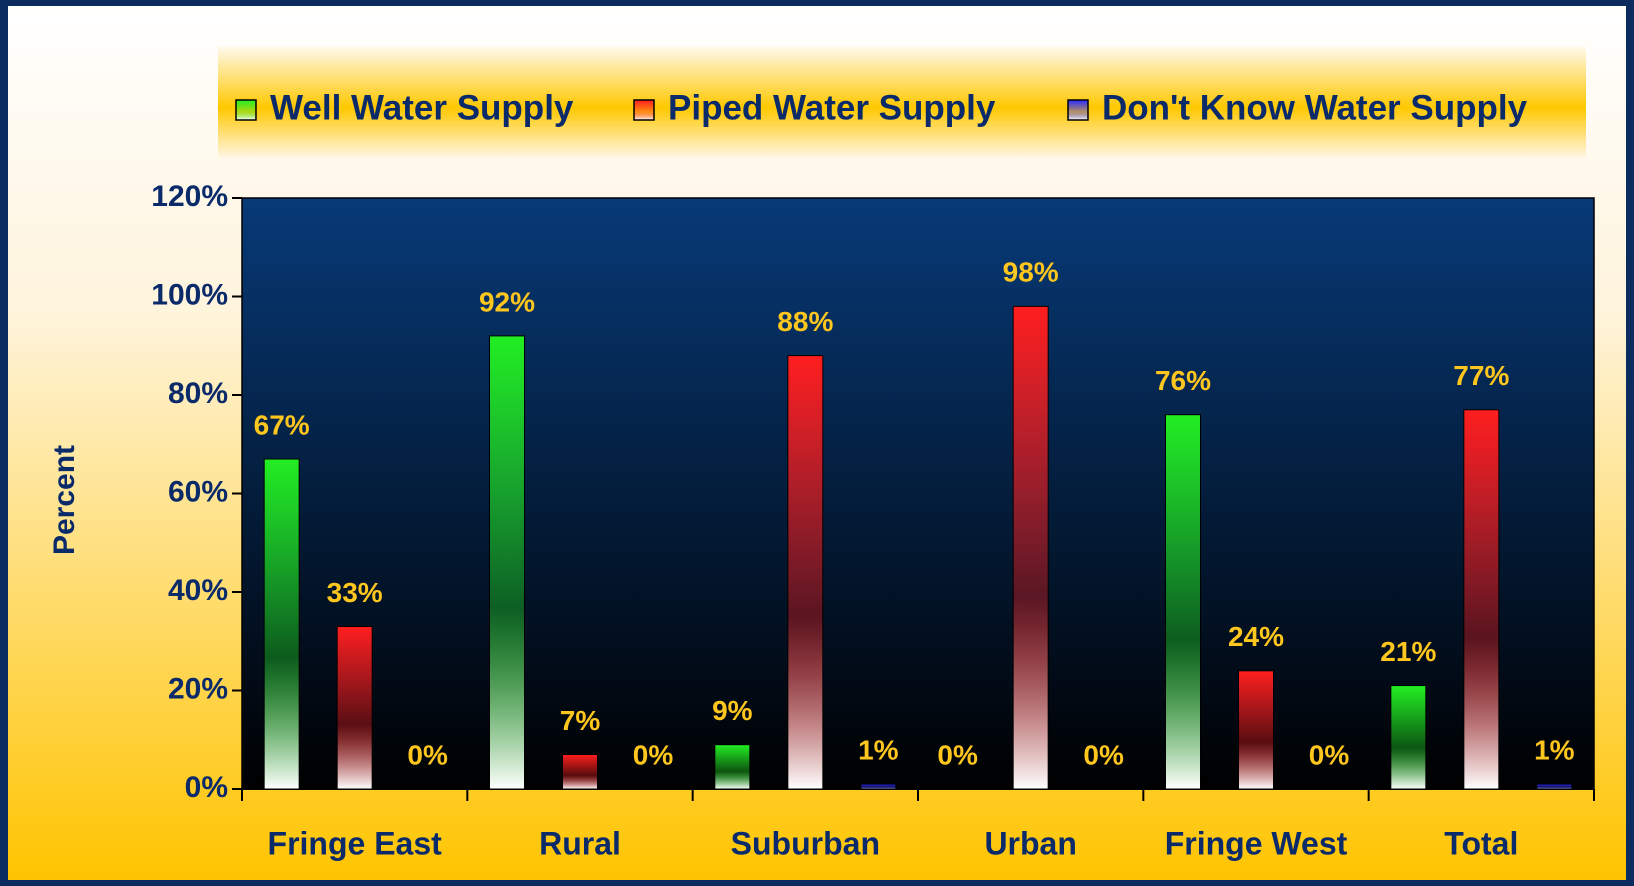 This screenshot has height=886, width=1634. I want to click on value-label: 67%, so click(282, 424).